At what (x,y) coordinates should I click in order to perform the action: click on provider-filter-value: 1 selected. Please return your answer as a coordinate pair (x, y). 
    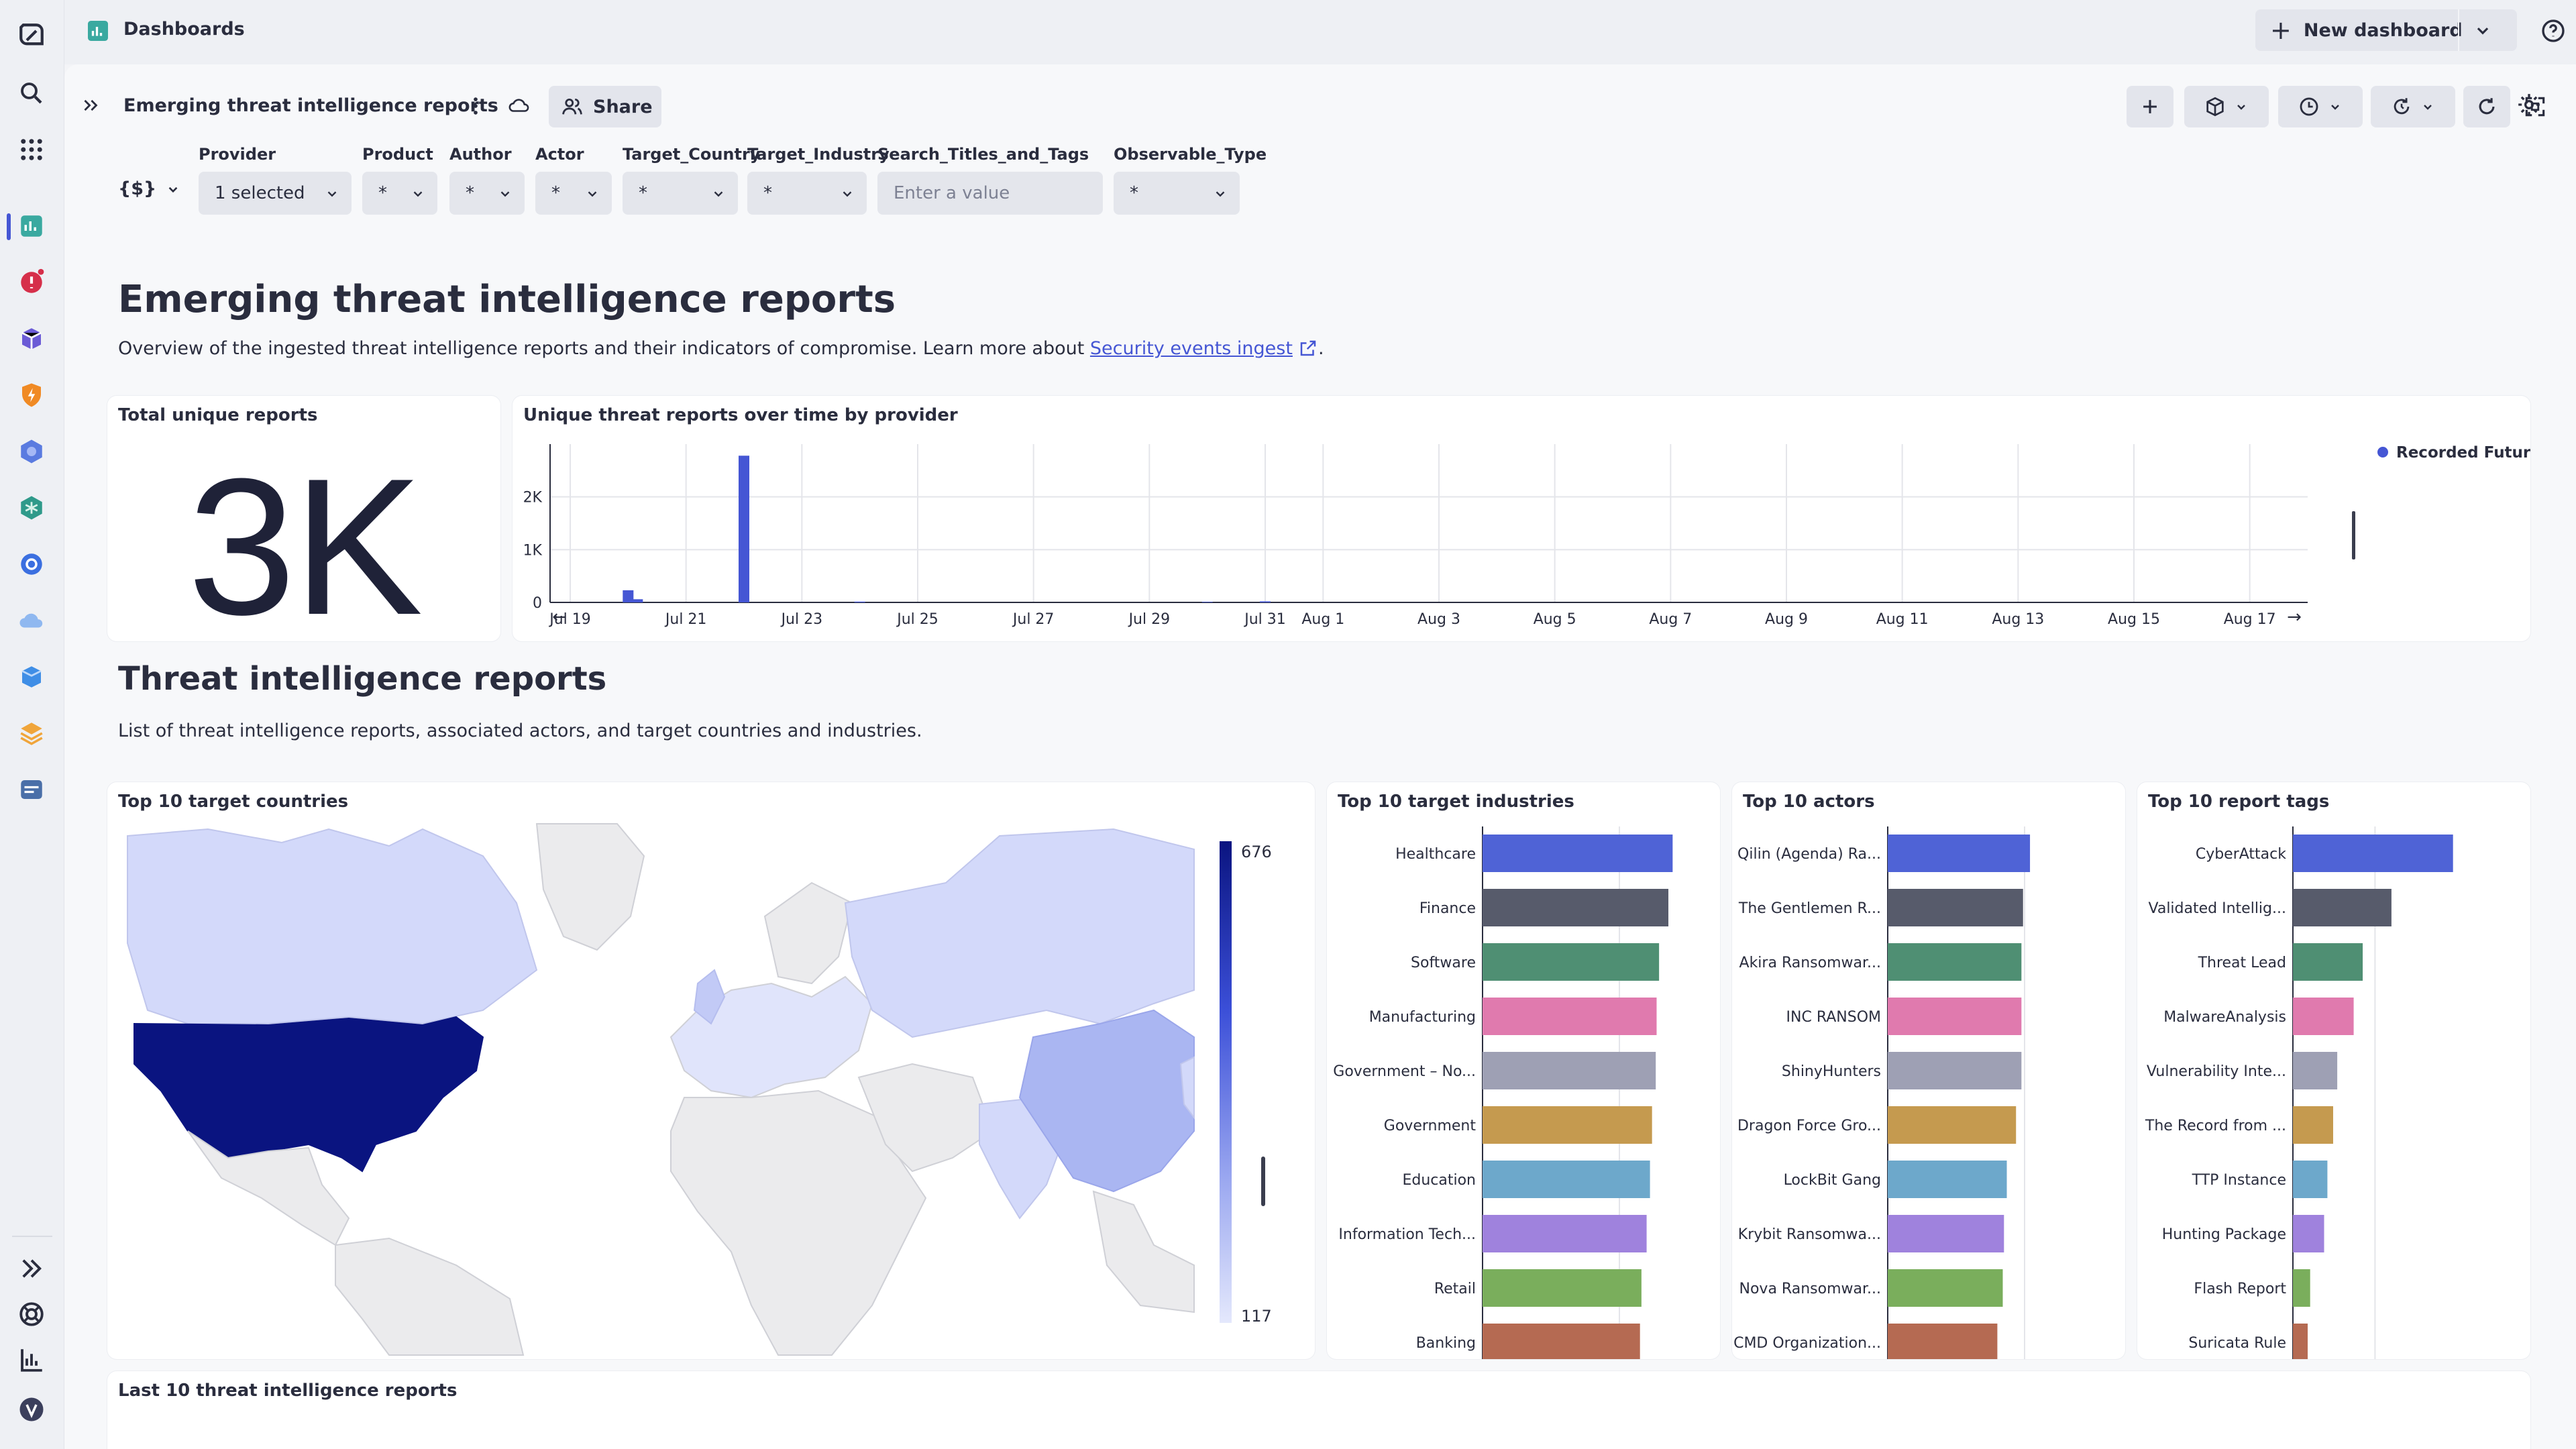
    Looking at the image, I should click on (260, 193).